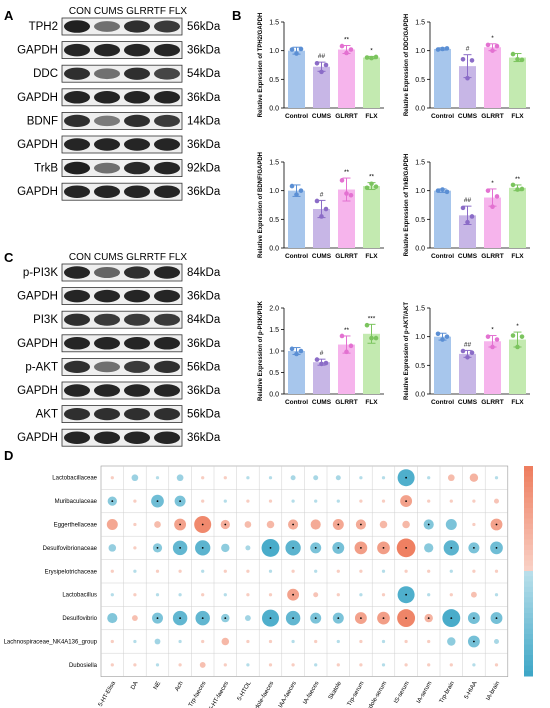 The height and width of the screenshot is (708, 550). What do you see at coordinates (76, 526) in the screenshot?
I see `row-label: Eggerthellaceae` at bounding box center [76, 526].